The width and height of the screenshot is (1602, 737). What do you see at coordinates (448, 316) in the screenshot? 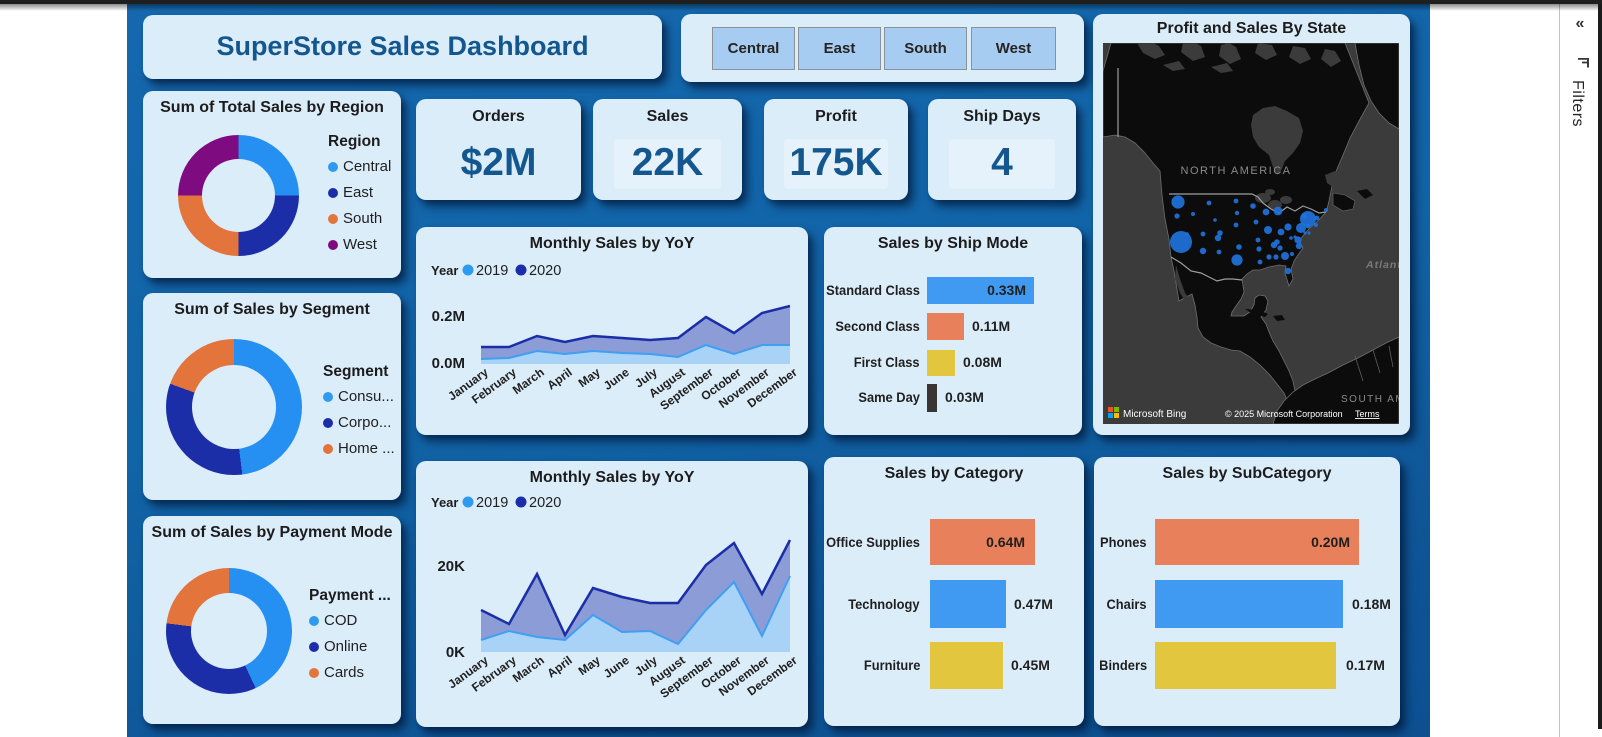
I see `svg-text: 0.2M` at bounding box center [448, 316].